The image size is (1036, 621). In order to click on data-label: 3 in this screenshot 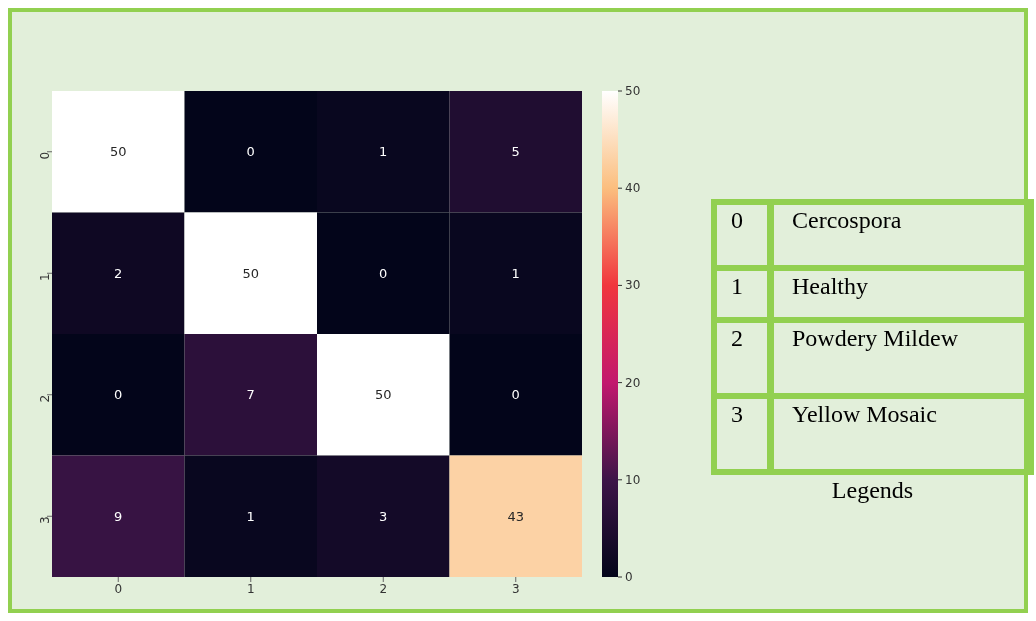, I will do `click(383, 516)`.